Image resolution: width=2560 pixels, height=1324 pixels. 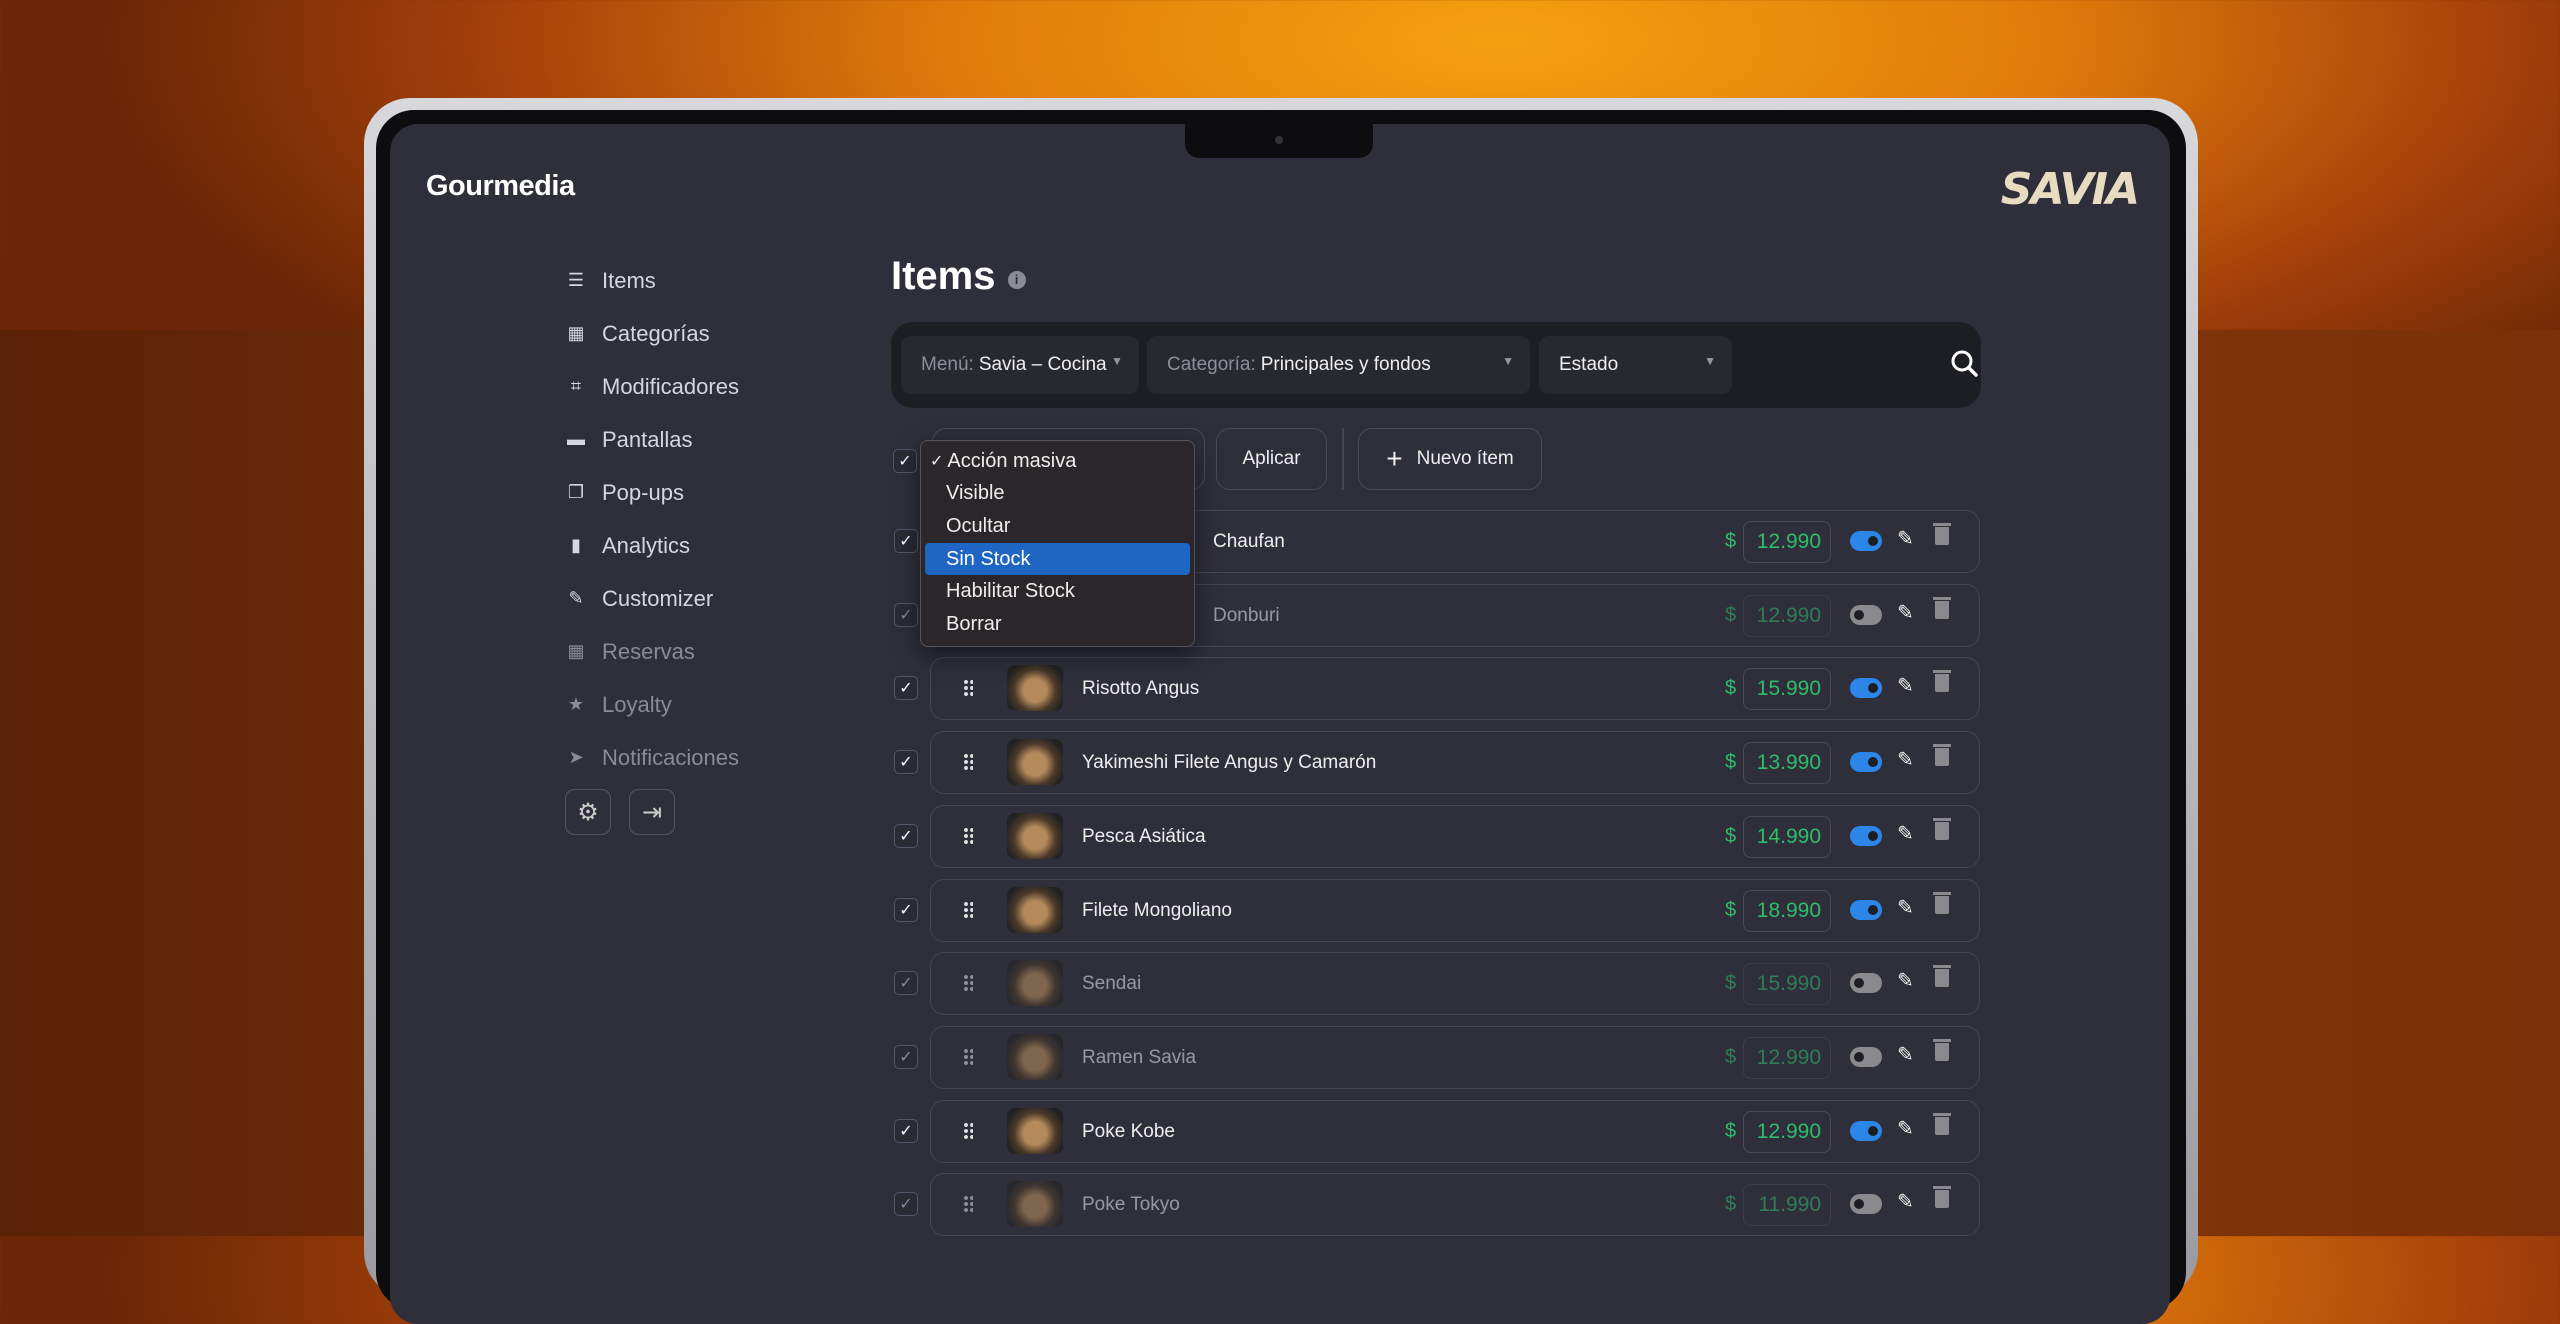 What do you see at coordinates (1787, 1205) in the screenshot?
I see `price-input: 11.990` at bounding box center [1787, 1205].